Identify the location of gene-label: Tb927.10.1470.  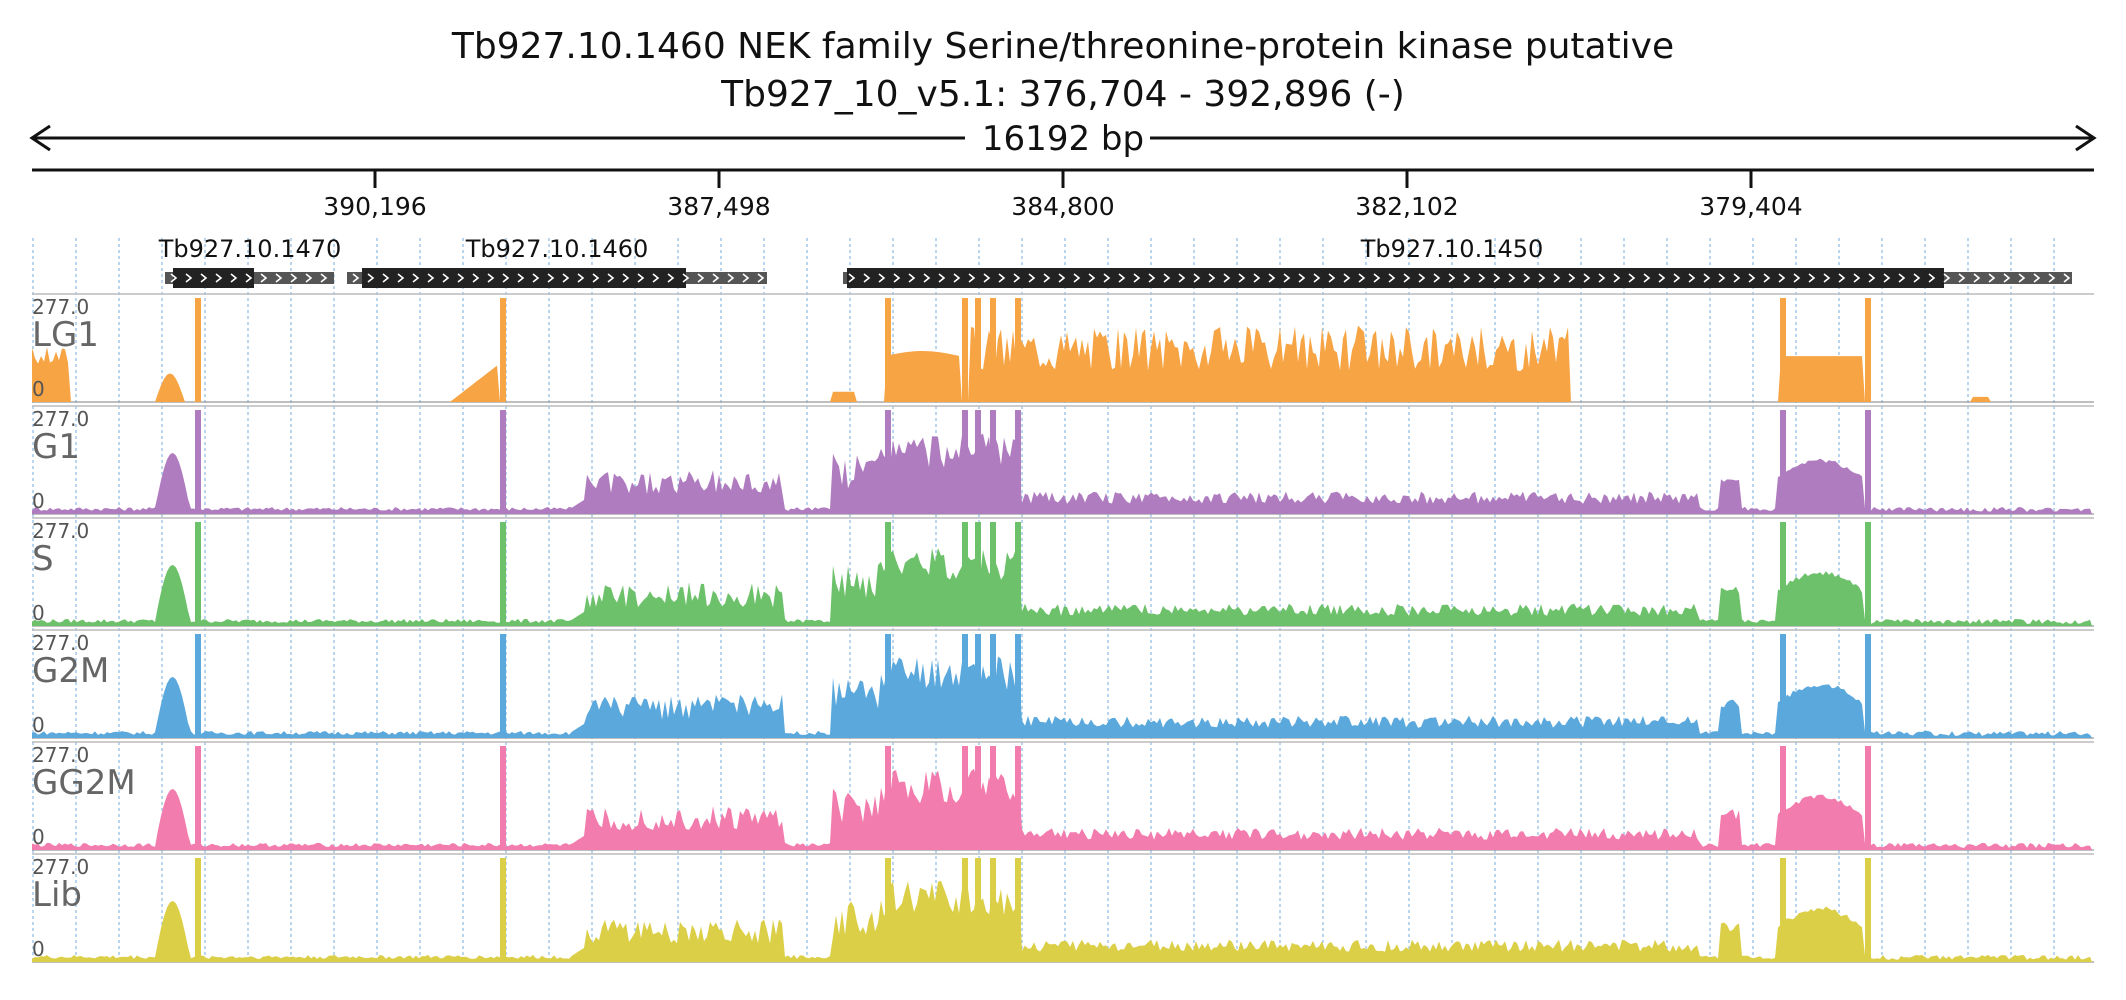
(250, 249).